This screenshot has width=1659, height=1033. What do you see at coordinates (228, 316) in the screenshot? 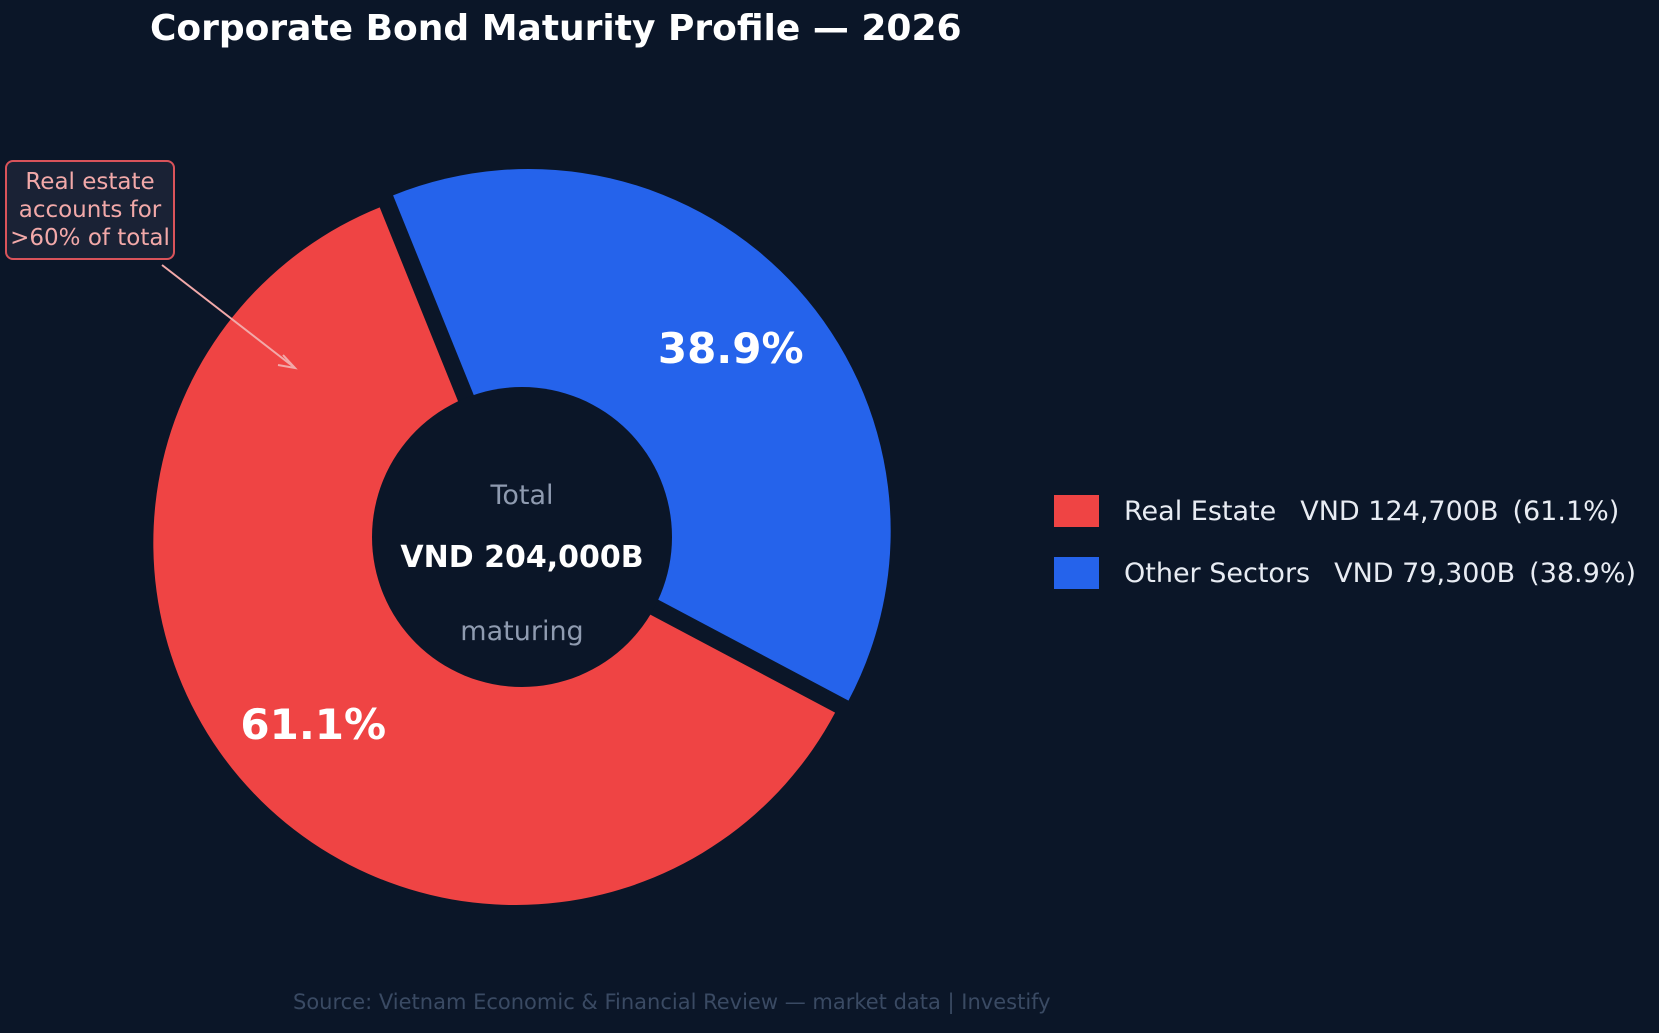
I see `callout-arrow` at bounding box center [228, 316].